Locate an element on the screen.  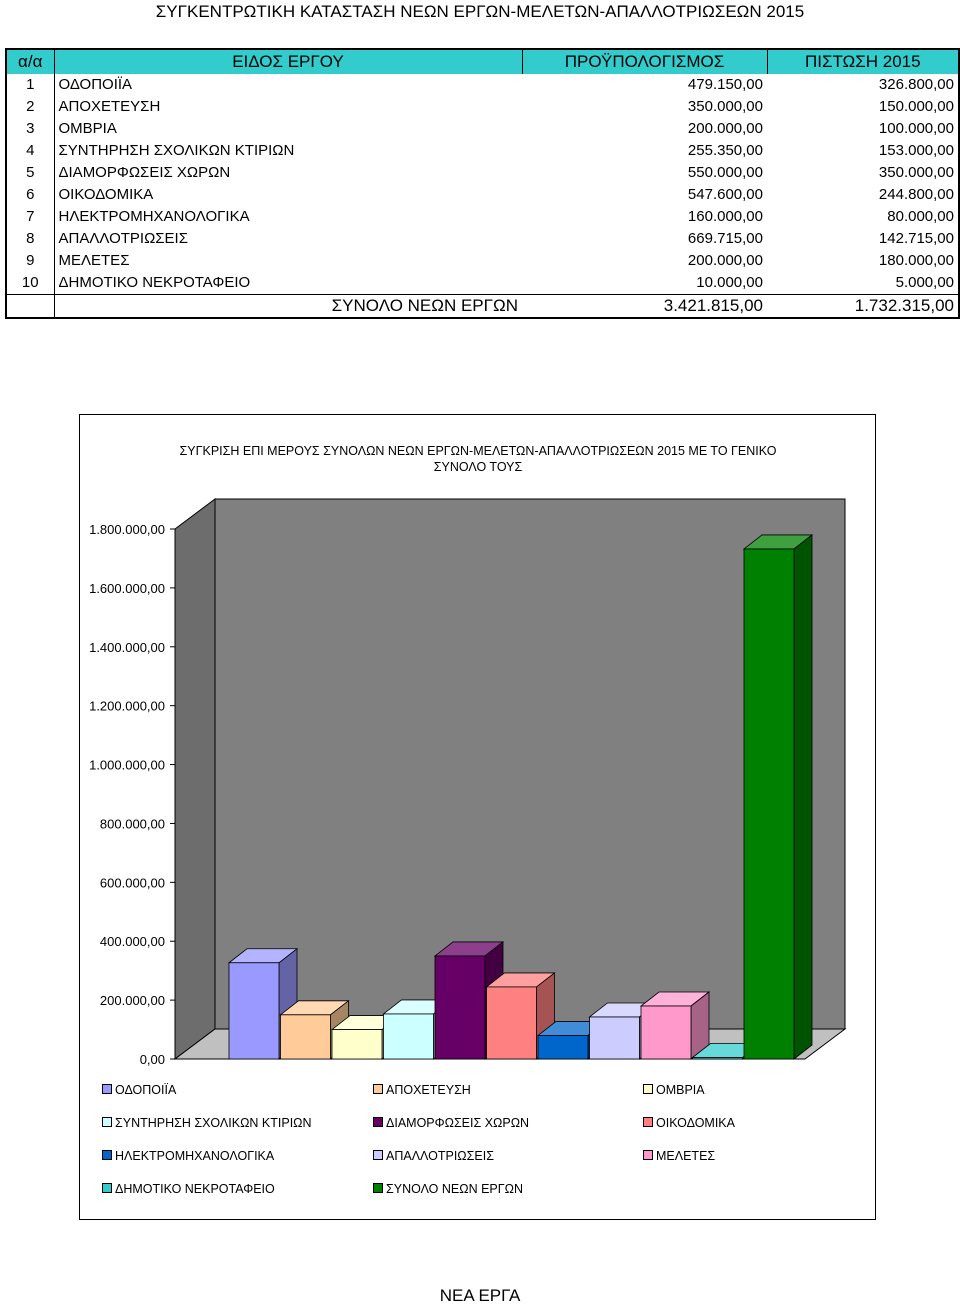
header-credit: ΠΙΣΤΩΣΗ 2015 is located at coordinates (863, 61).